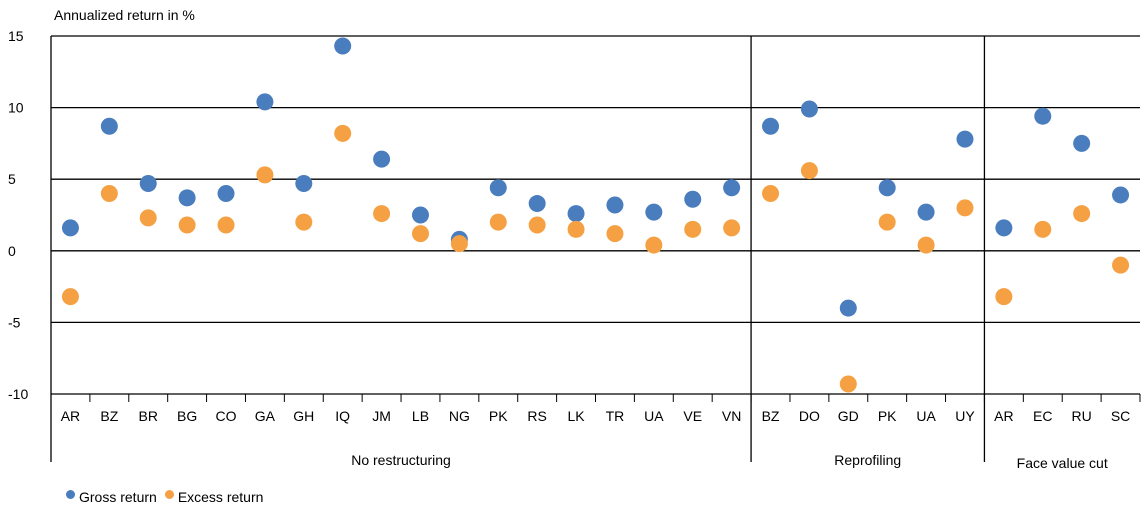 The width and height of the screenshot is (1144, 521). I want to click on x-category-label: TR, so click(615, 416).